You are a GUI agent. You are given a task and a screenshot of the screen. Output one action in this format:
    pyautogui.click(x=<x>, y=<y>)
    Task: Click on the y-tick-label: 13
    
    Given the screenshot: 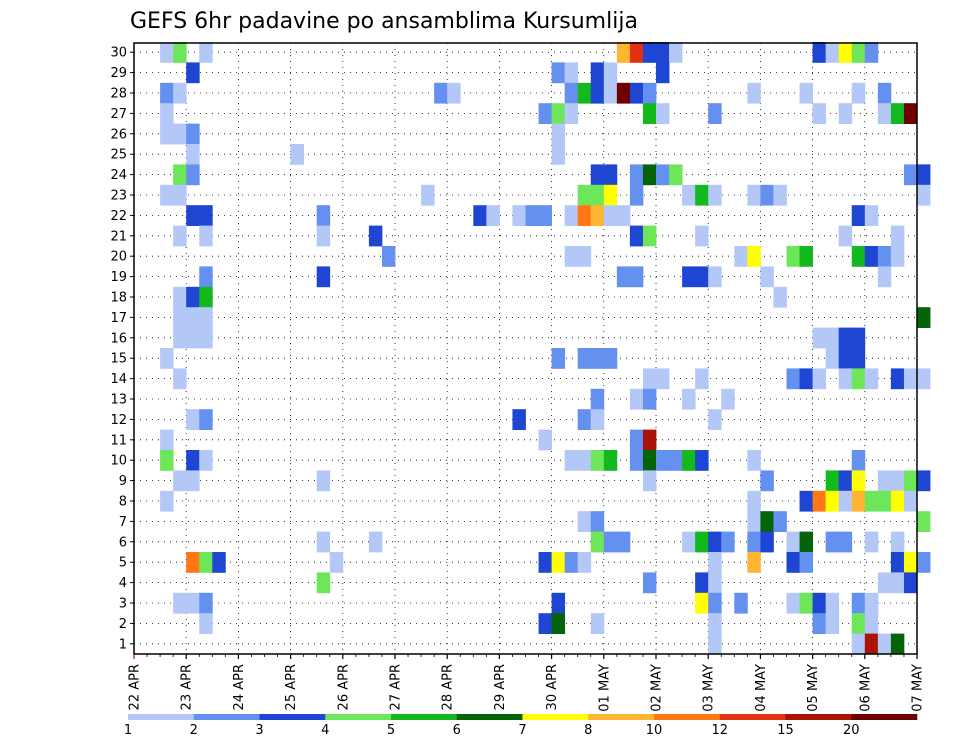 What is the action you would take?
    pyautogui.click(x=118, y=400)
    